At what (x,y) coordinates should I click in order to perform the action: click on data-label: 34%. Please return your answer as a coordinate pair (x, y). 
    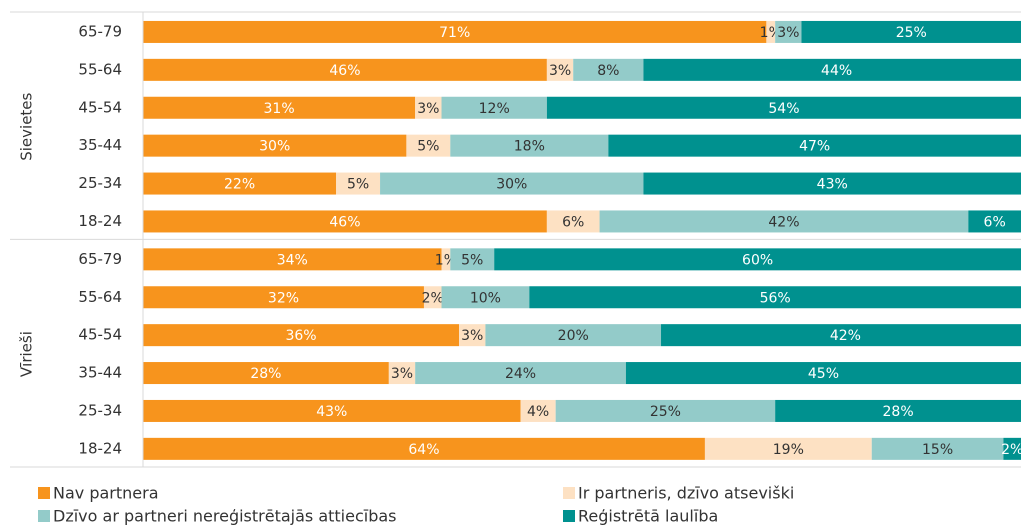
    Looking at the image, I should click on (292, 260).